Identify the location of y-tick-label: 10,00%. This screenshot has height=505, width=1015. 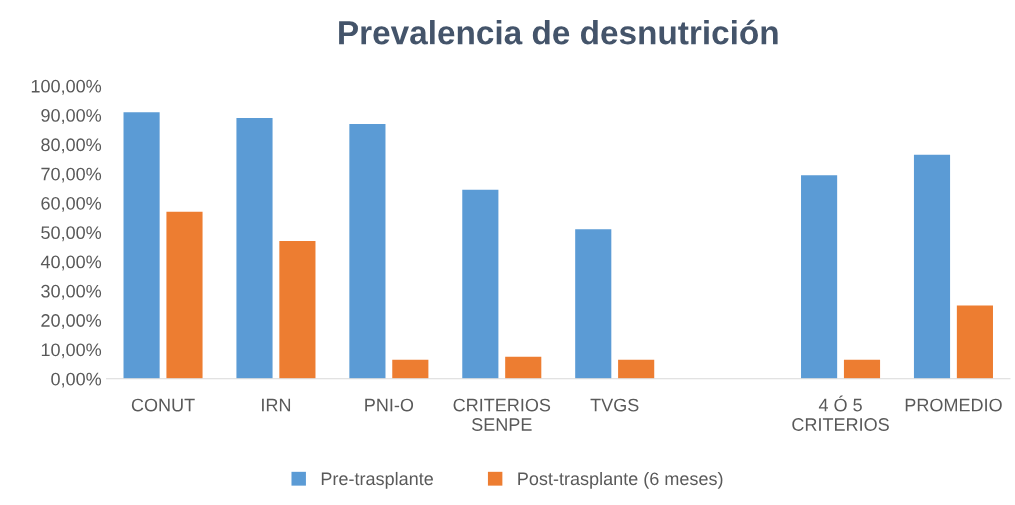
(71, 351).